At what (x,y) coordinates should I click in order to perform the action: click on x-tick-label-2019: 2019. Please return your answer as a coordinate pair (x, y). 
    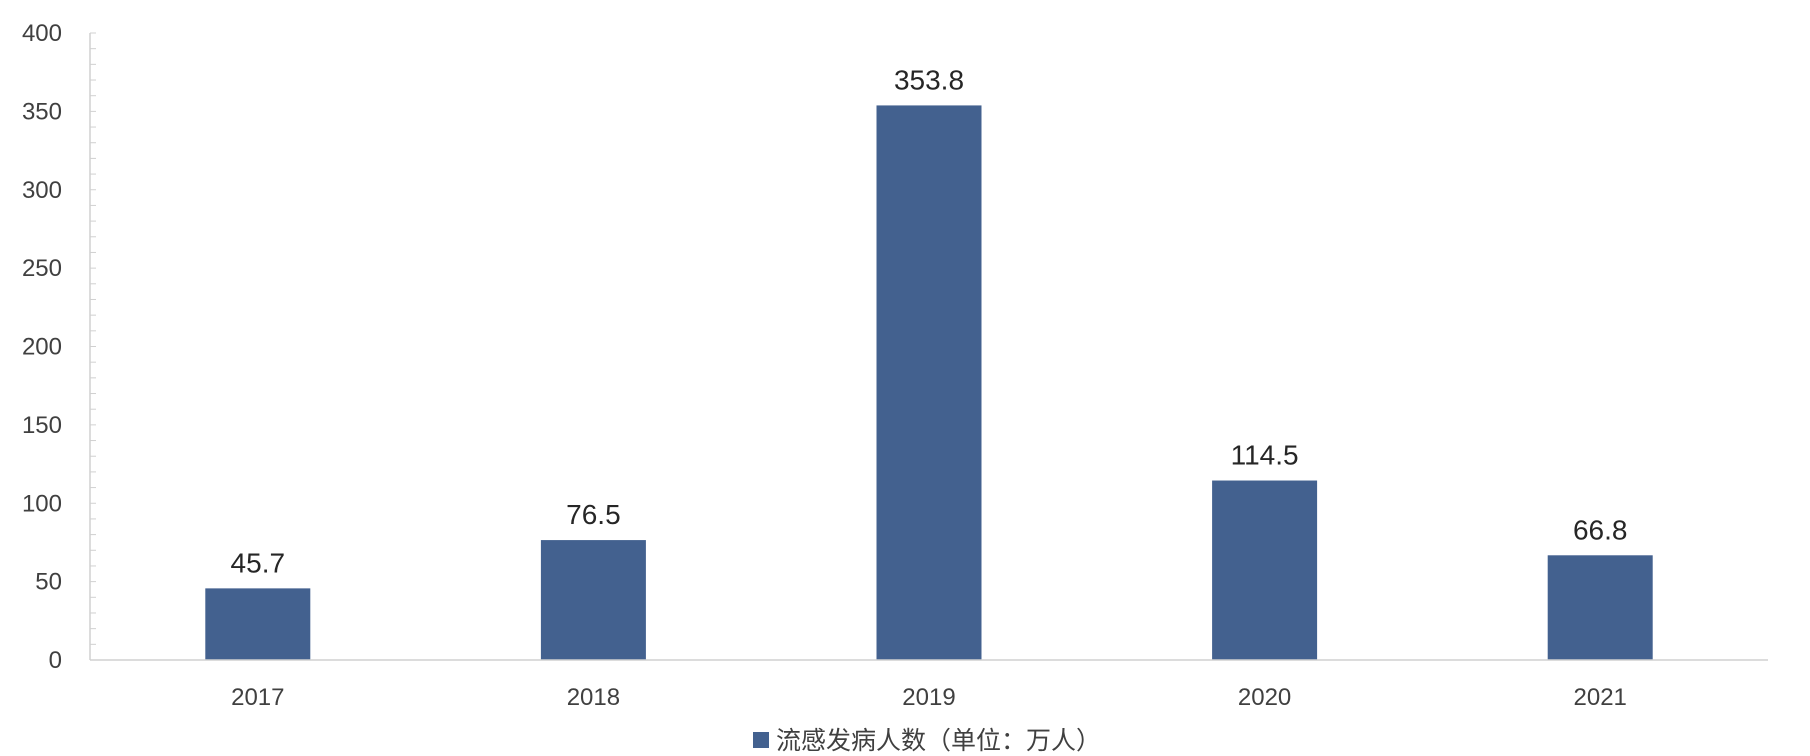
    Looking at the image, I should click on (928, 697).